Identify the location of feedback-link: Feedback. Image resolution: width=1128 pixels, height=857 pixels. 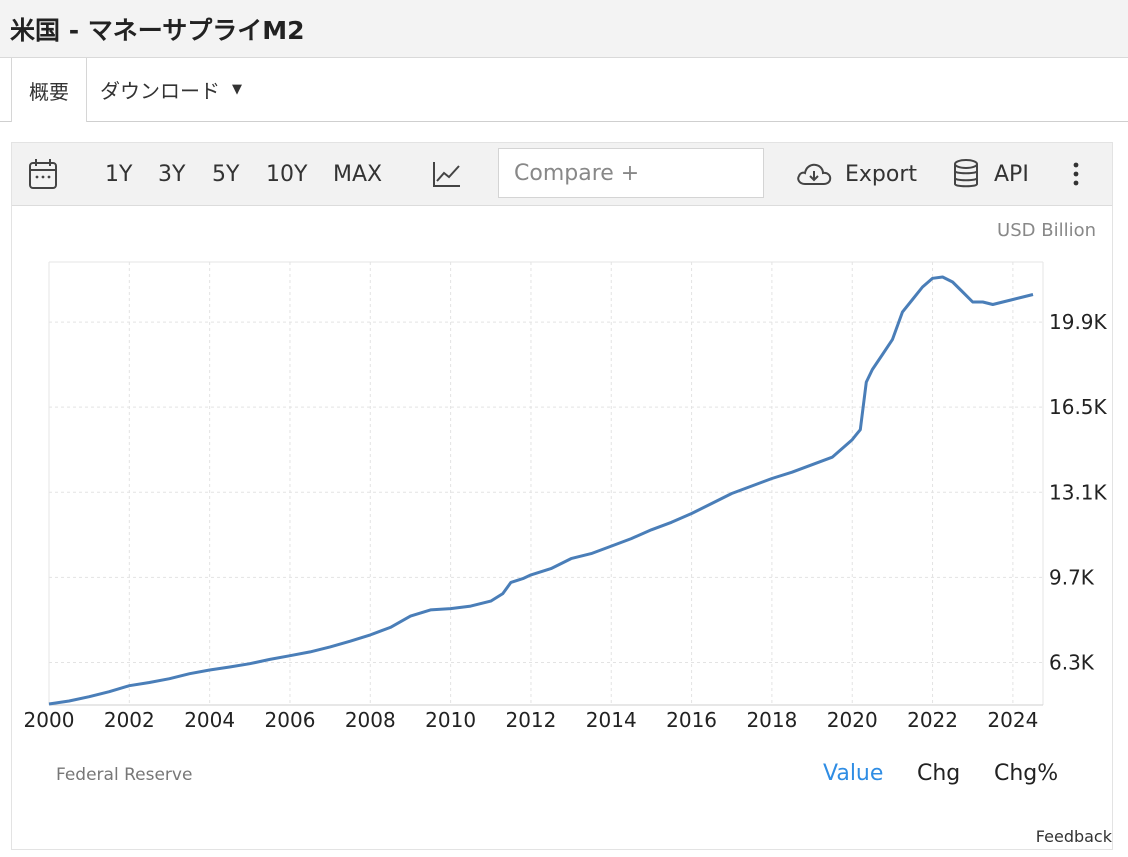
(1073, 836).